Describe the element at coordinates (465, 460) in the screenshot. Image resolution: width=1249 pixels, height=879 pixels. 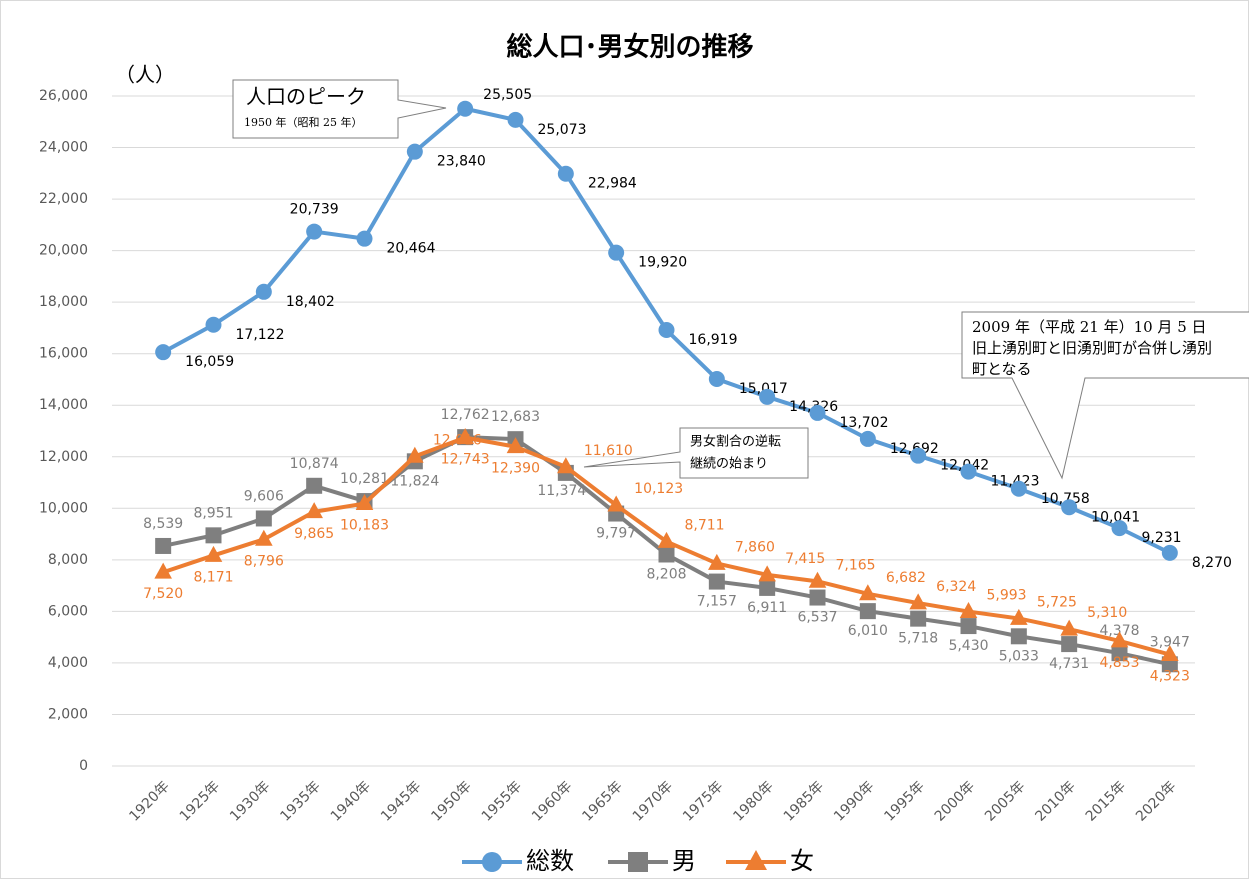
I see `data-label: 12,743` at that location.